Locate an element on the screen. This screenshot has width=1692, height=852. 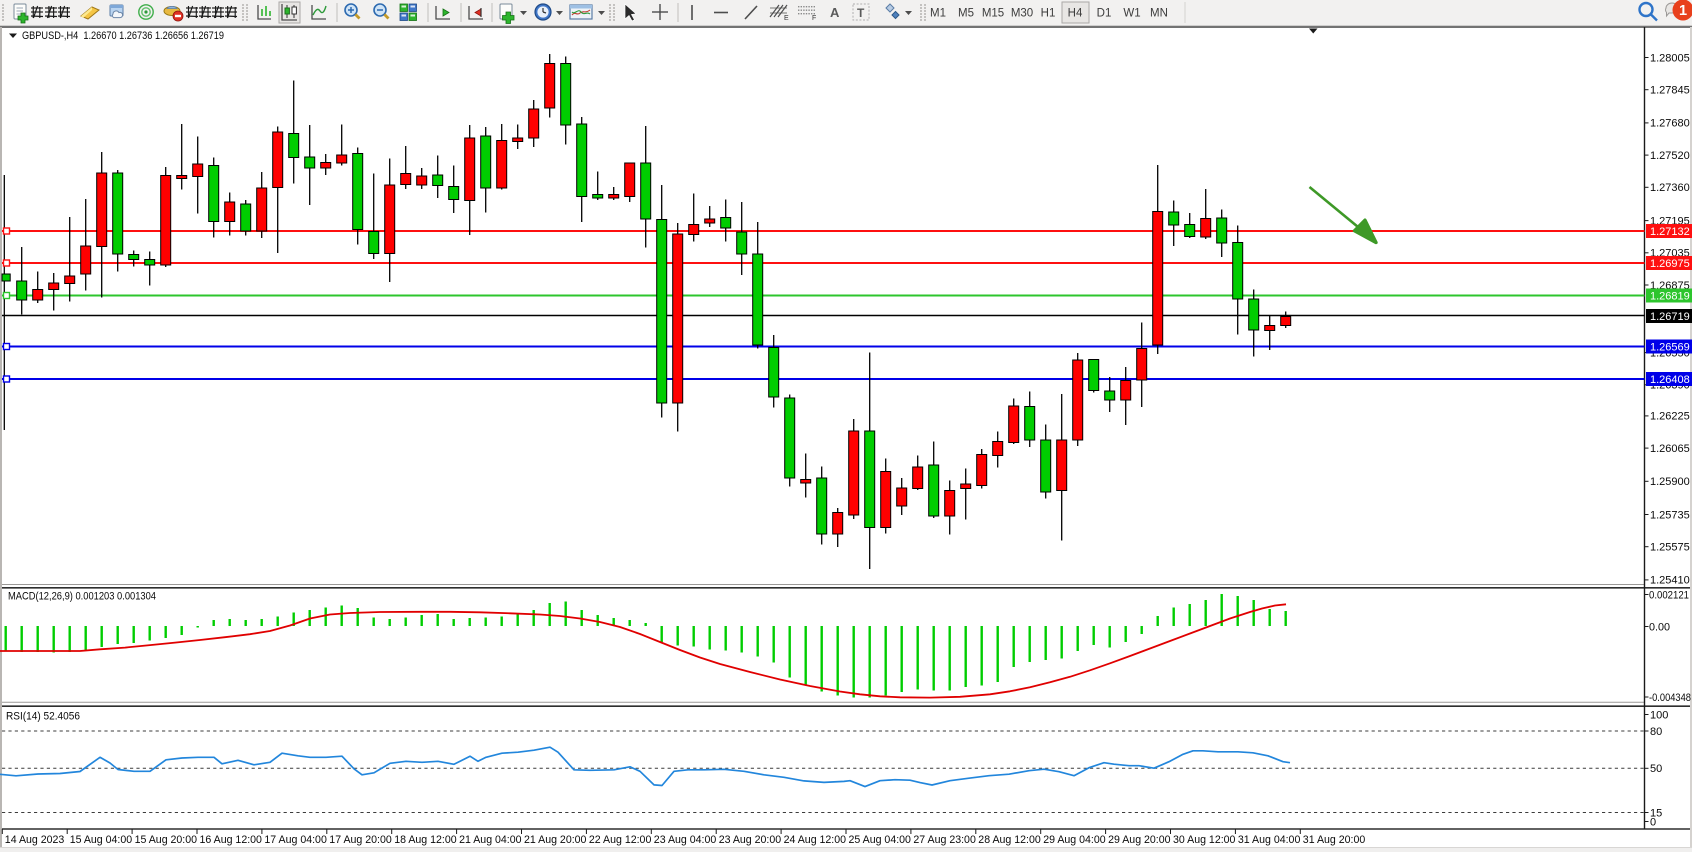
svg-text: -0.004348 is located at coordinates (1670, 698).